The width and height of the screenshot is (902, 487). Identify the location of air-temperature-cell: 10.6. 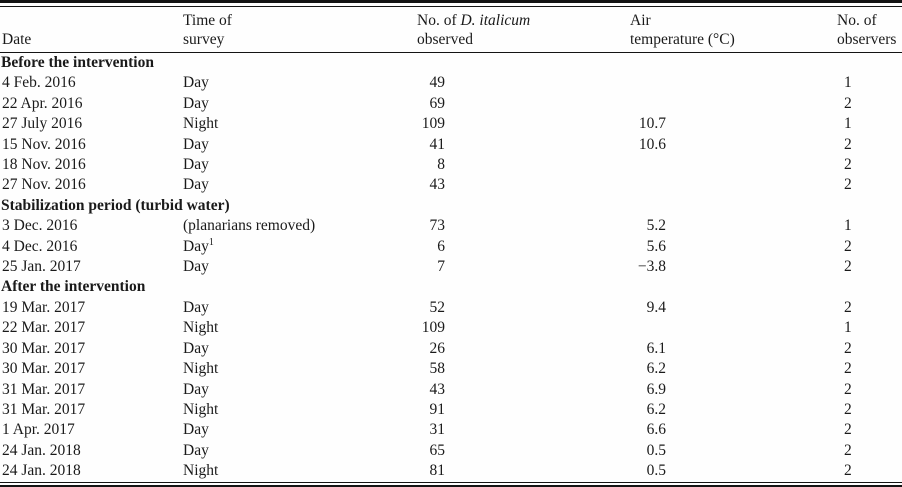
(652, 144).